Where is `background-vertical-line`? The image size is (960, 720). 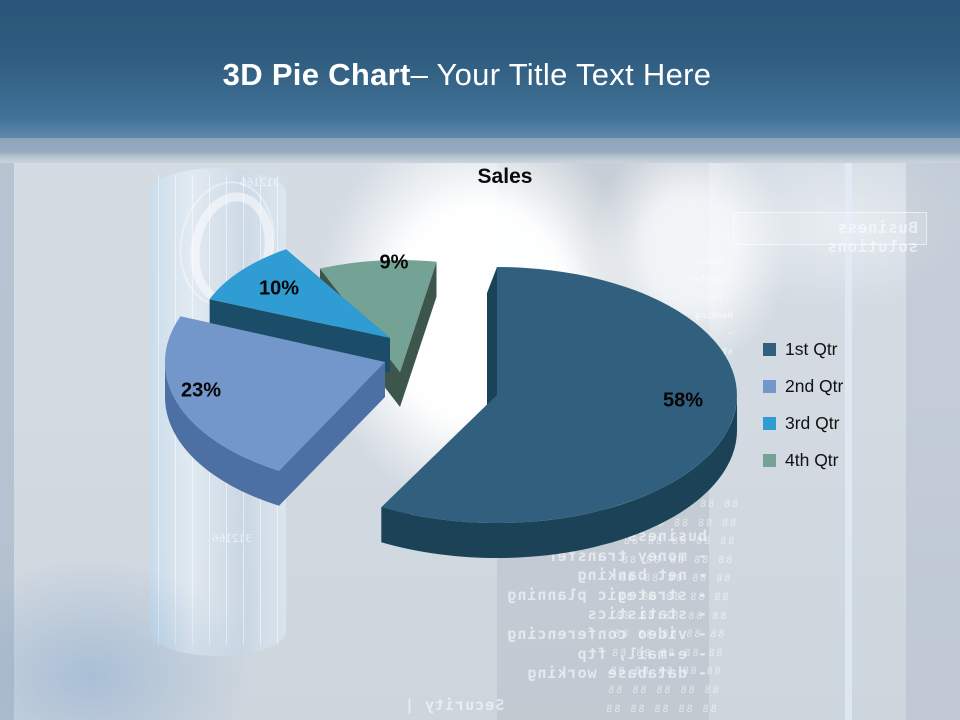 background-vertical-line is located at coordinates (848, 437).